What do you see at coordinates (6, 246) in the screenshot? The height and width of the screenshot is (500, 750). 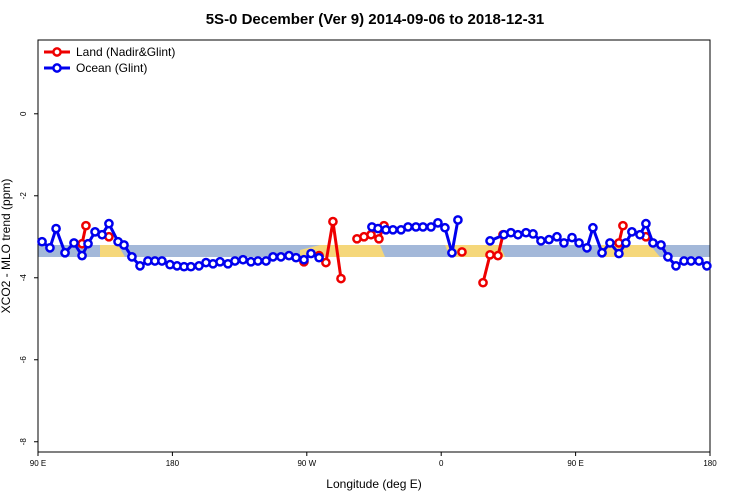 I see `y-axis-label: XCO2 - MLO trend (ppm)` at bounding box center [6, 246].